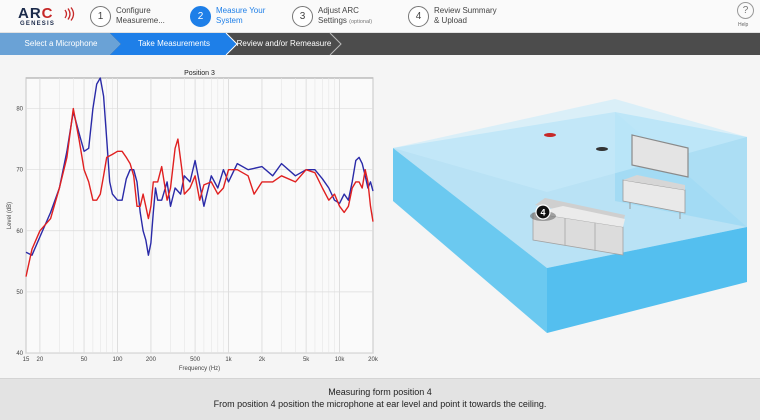  I want to click on x-tick-label: 5k, so click(306, 360).